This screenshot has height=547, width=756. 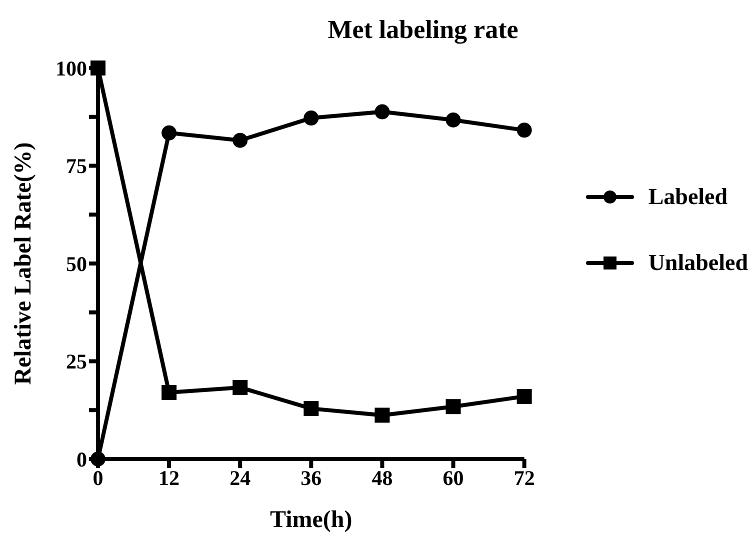 I want to click on x-tick-label: 72, so click(x=524, y=478).